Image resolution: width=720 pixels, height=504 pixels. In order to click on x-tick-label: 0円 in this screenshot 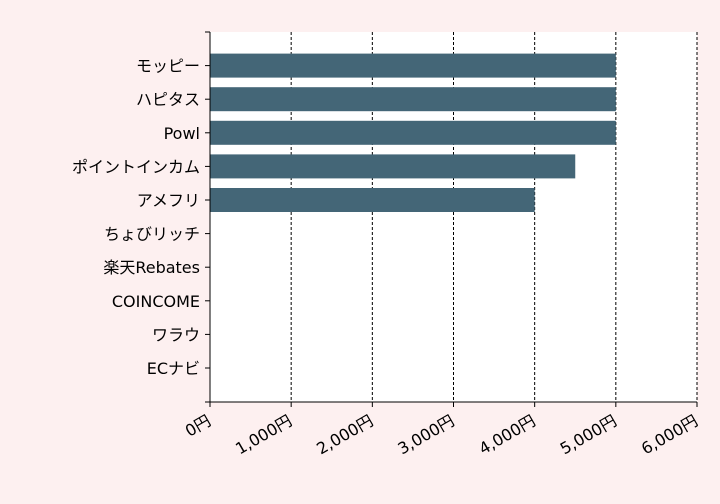, I will do `click(198, 426)`.